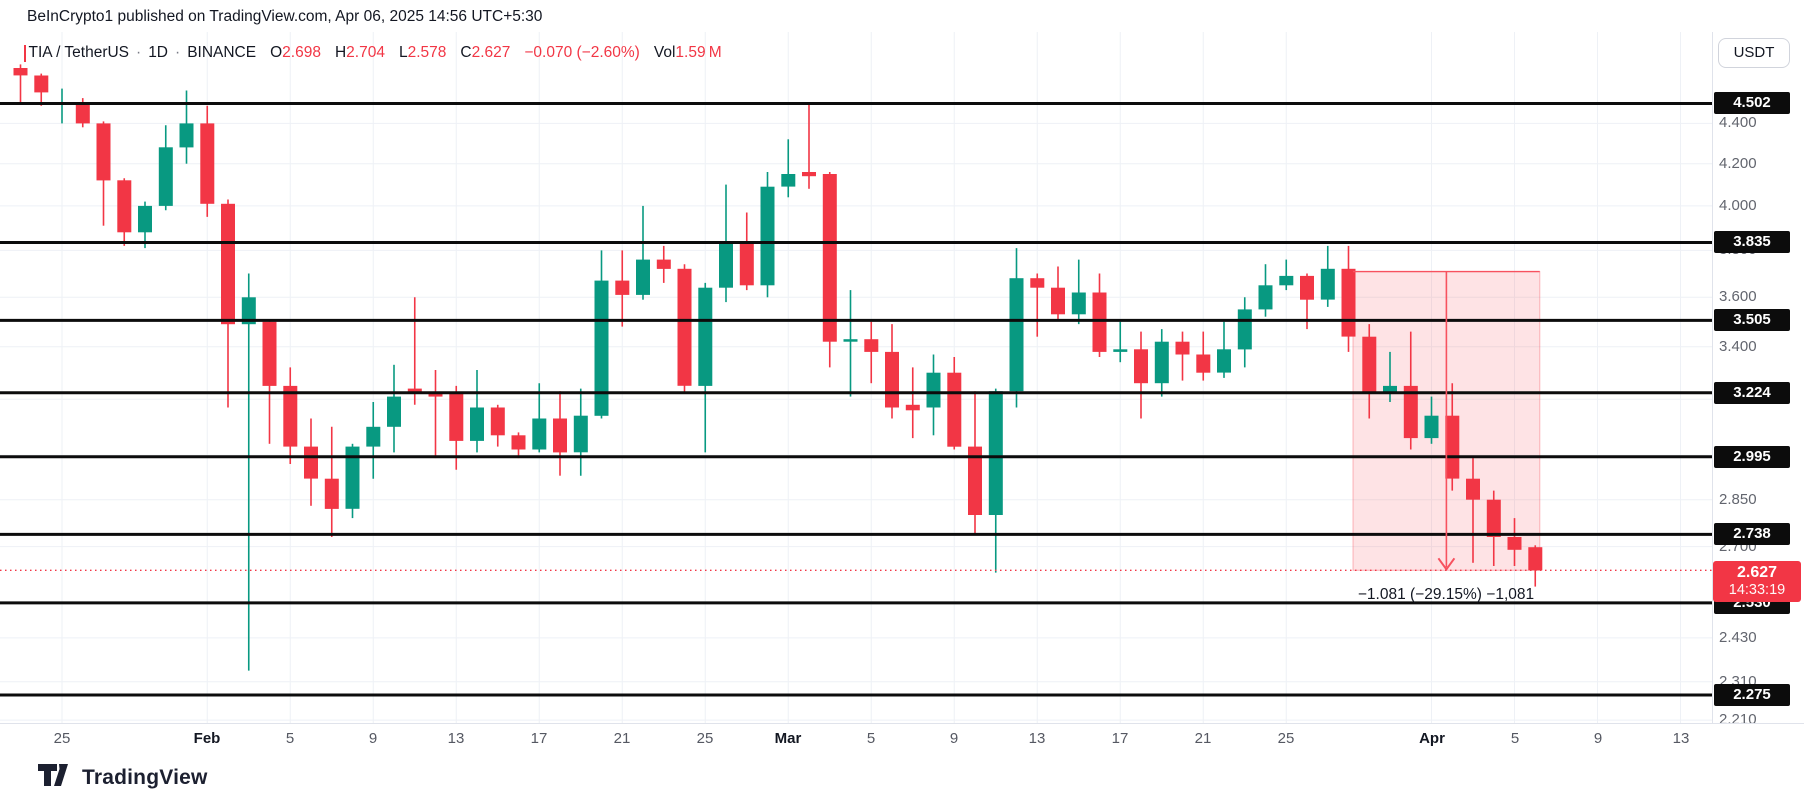 Image resolution: width=1804 pixels, height=803 pixels. I want to click on time-axis-label: Apr, so click(1432, 738).